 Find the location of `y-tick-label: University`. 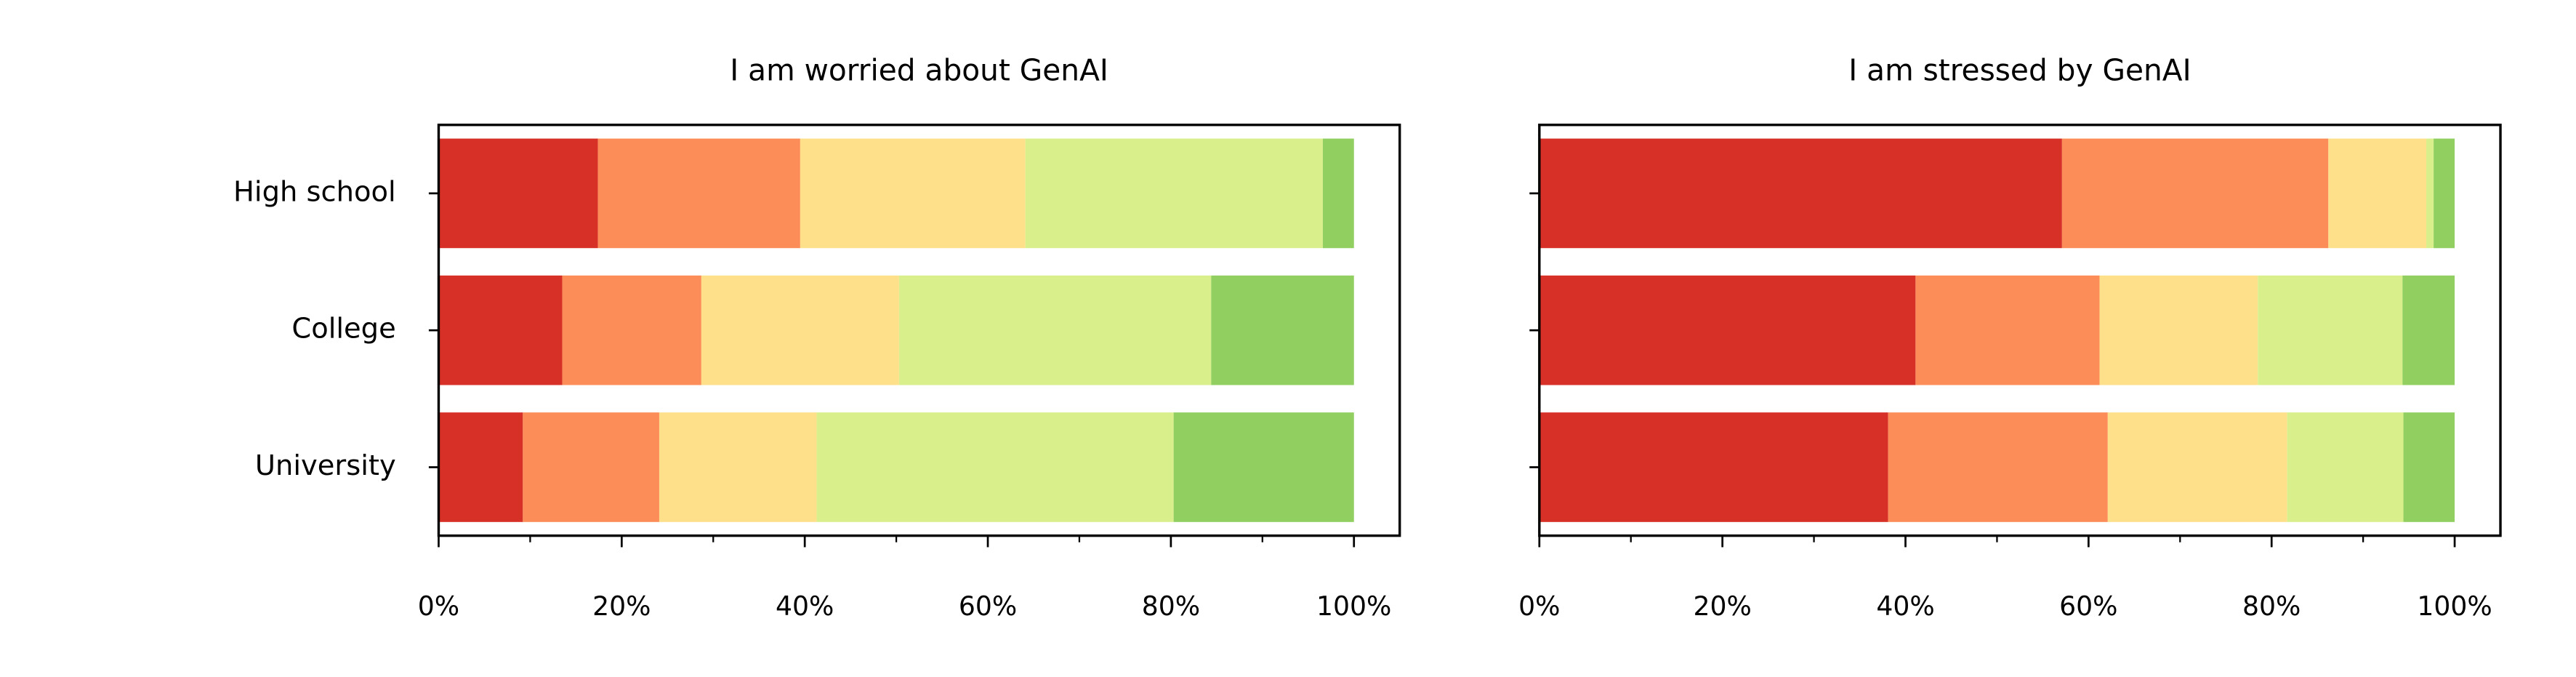

y-tick-label: University is located at coordinates (325, 465).